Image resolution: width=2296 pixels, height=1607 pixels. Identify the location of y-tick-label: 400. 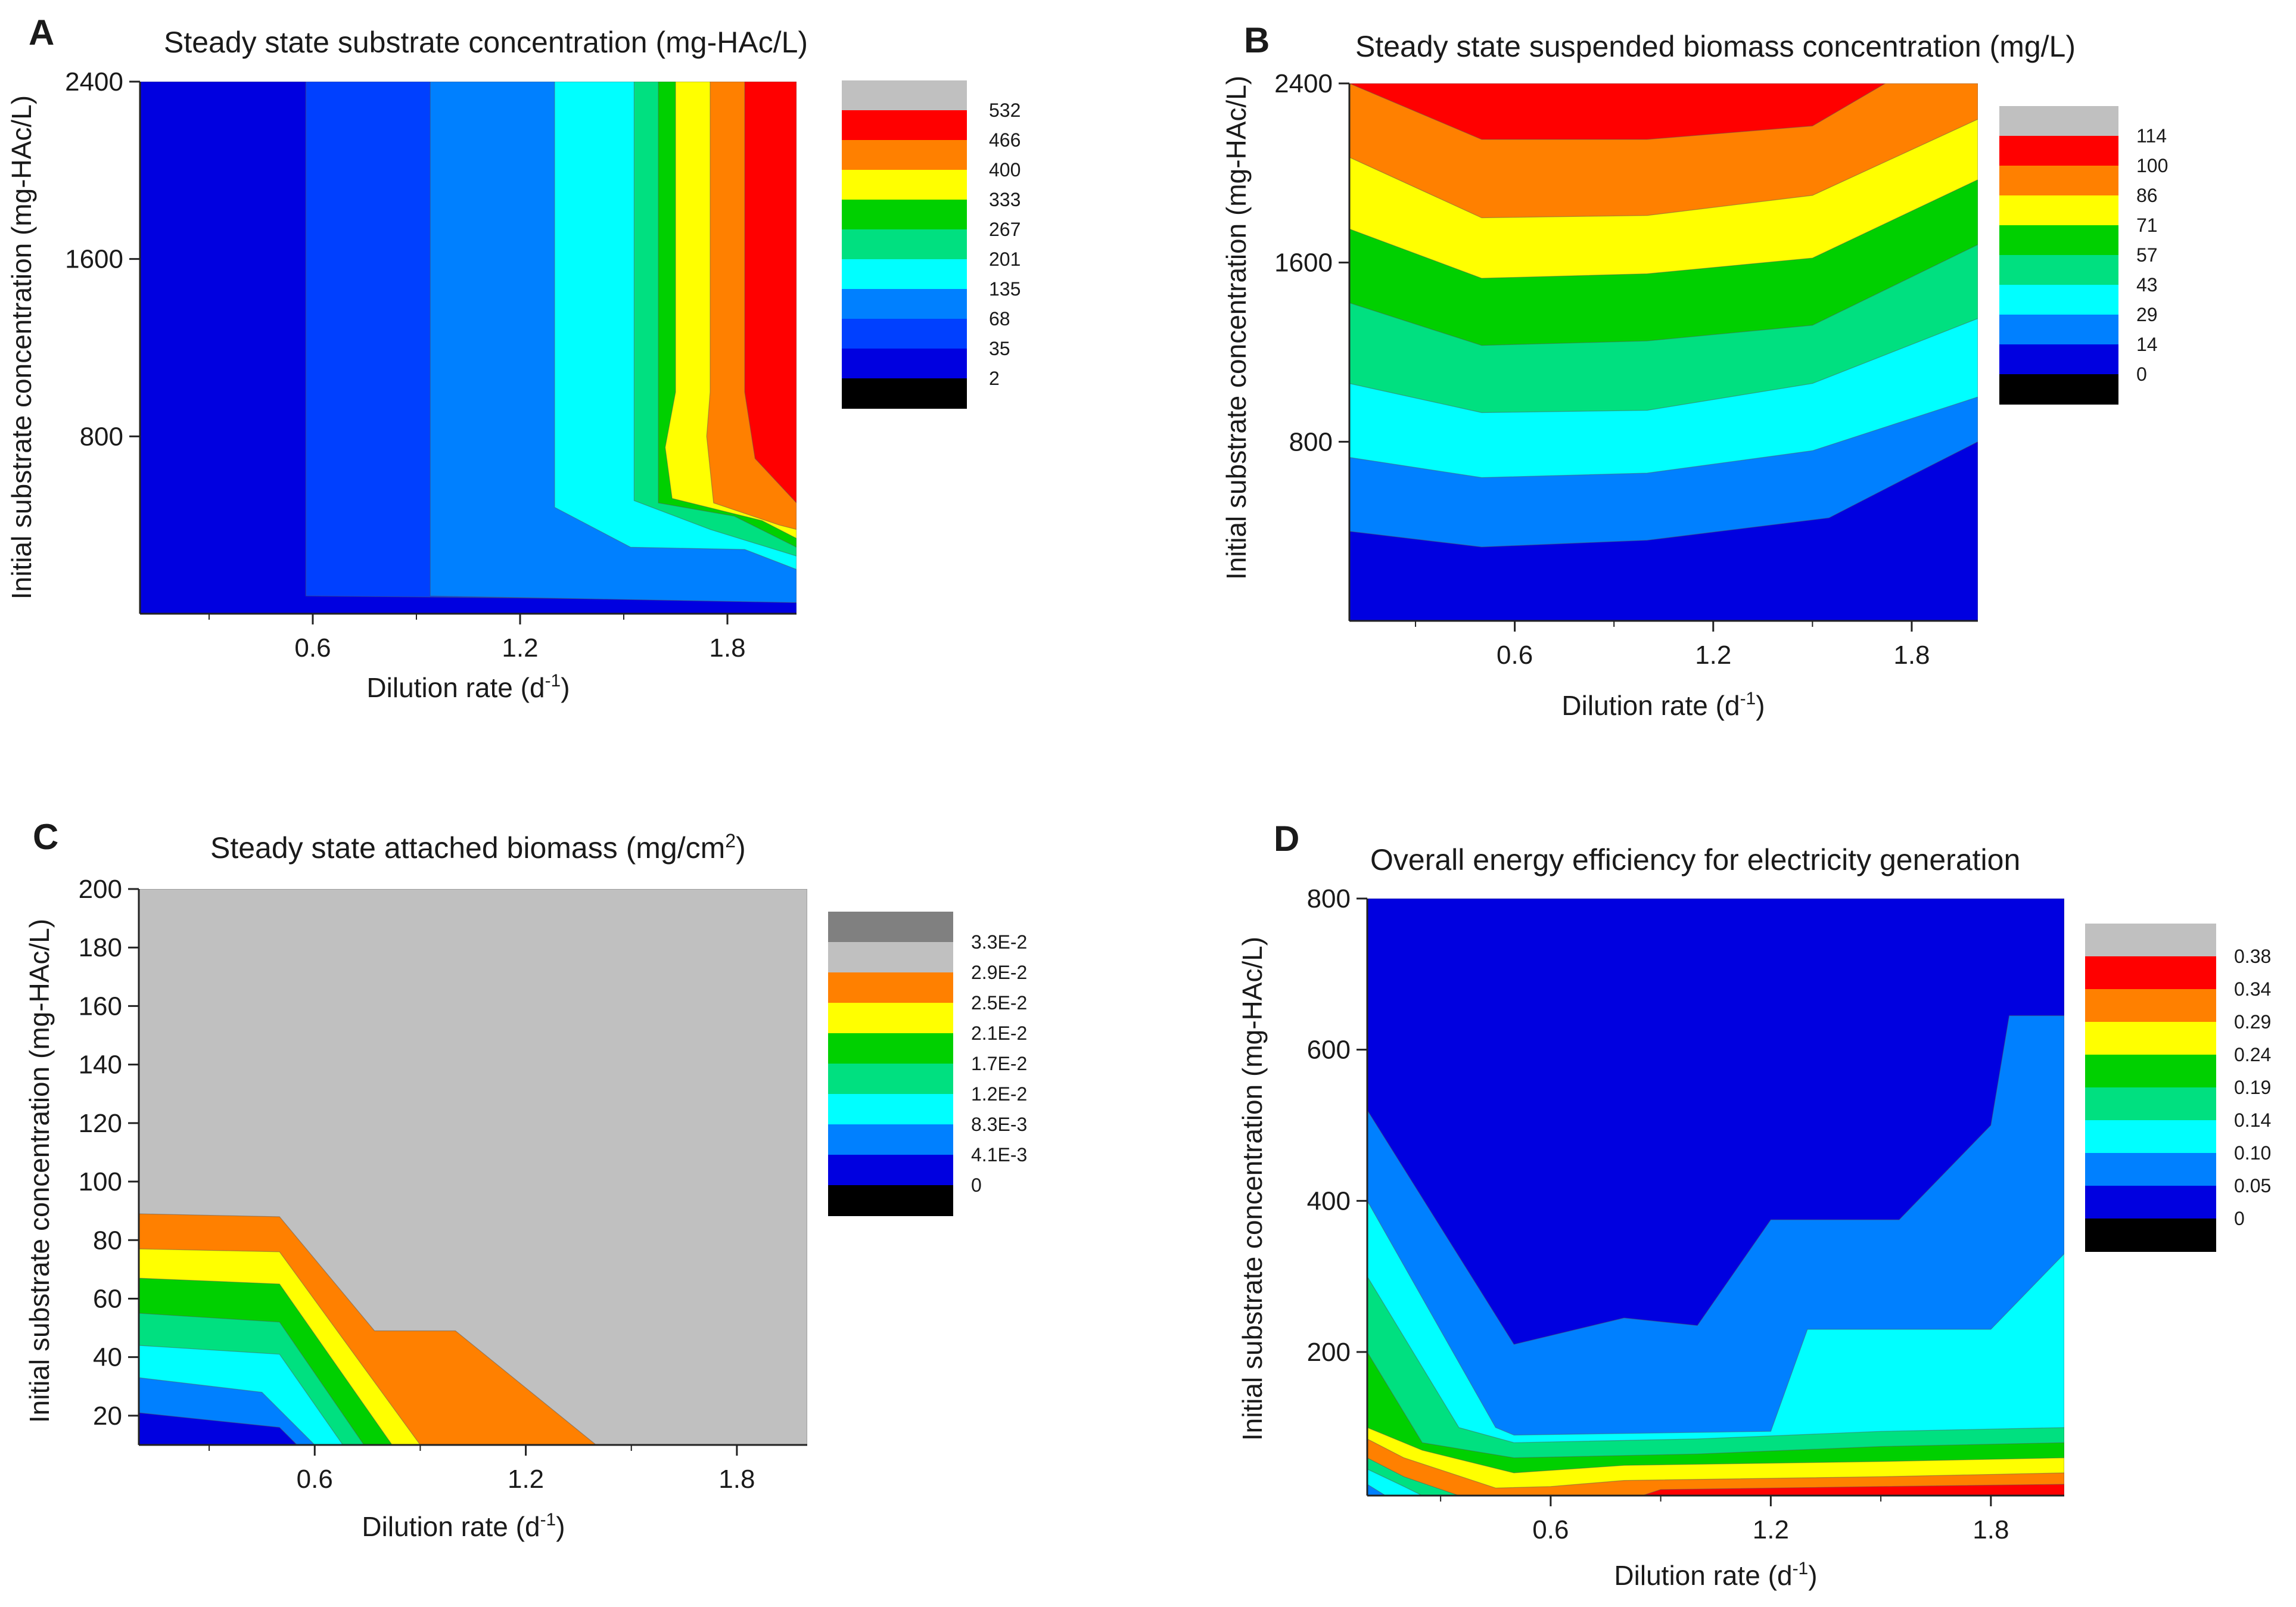
(1329, 1201).